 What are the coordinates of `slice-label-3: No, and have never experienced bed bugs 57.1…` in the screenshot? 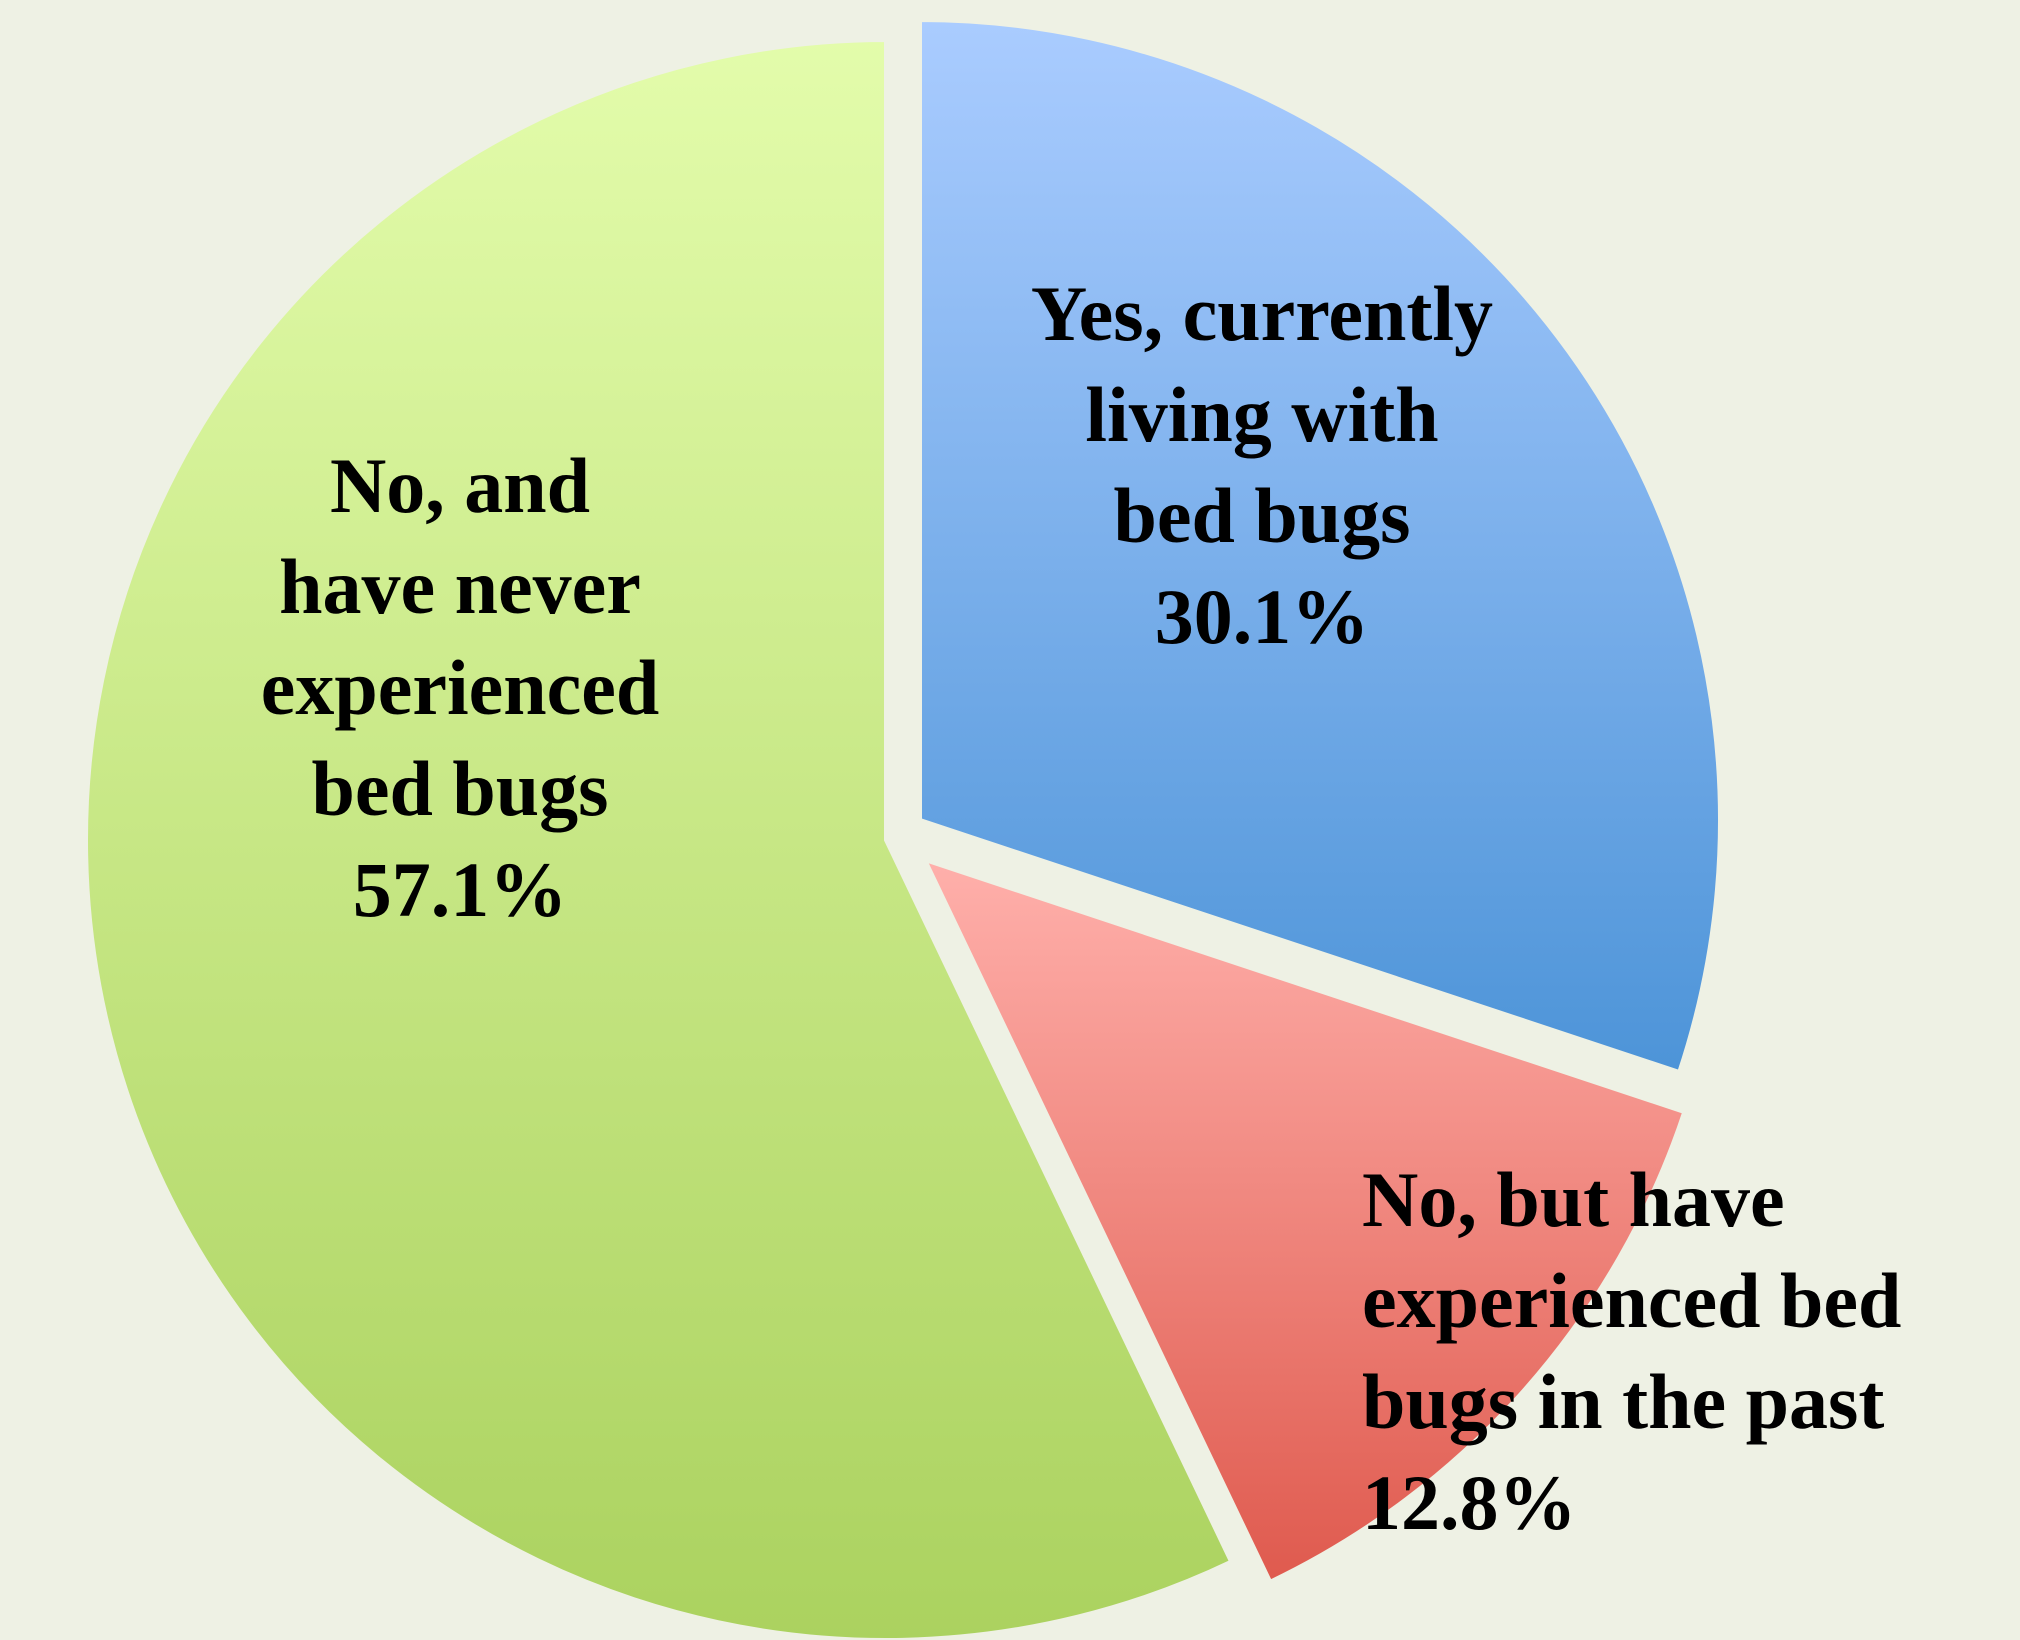 It's located at (460, 687).